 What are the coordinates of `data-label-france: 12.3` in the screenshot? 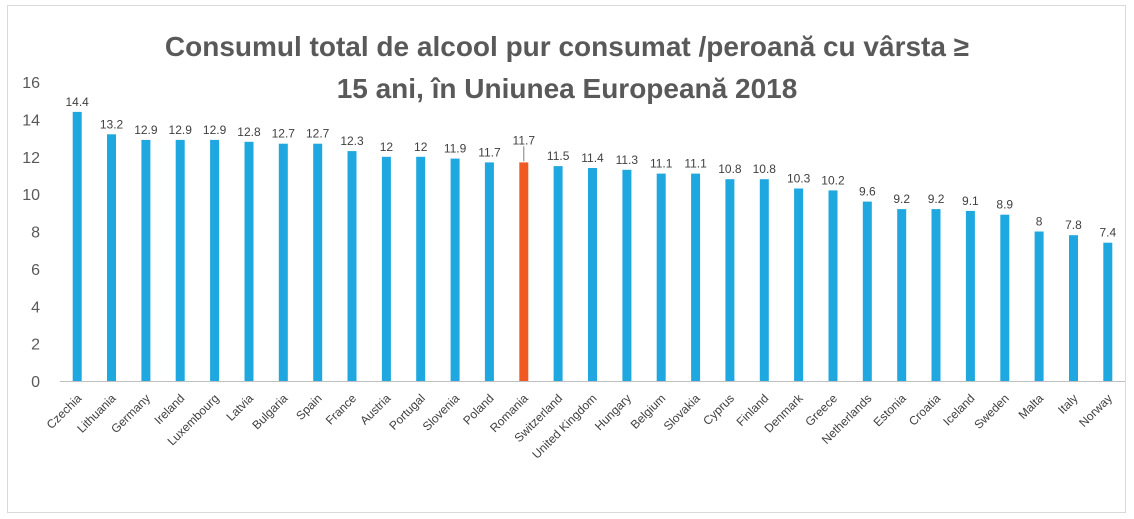 It's located at (352, 141).